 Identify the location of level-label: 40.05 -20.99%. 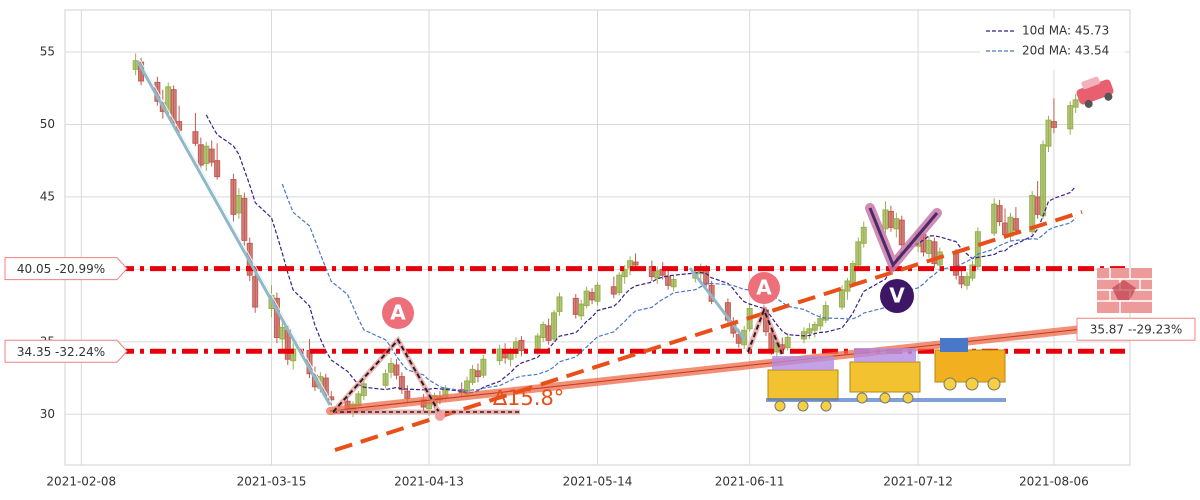
(61, 269).